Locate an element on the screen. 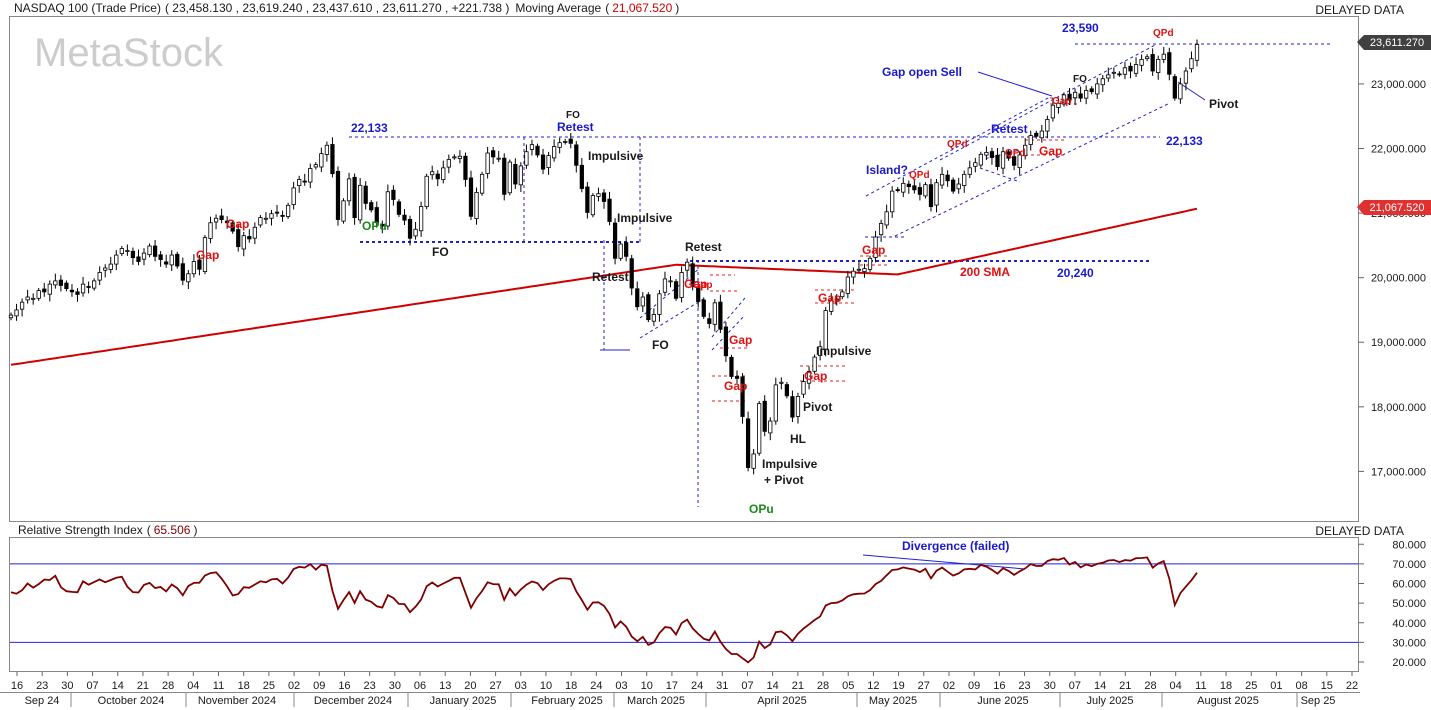 This screenshot has width=1431, height=710. annotation-label: Gap is located at coordinates (1050, 151).